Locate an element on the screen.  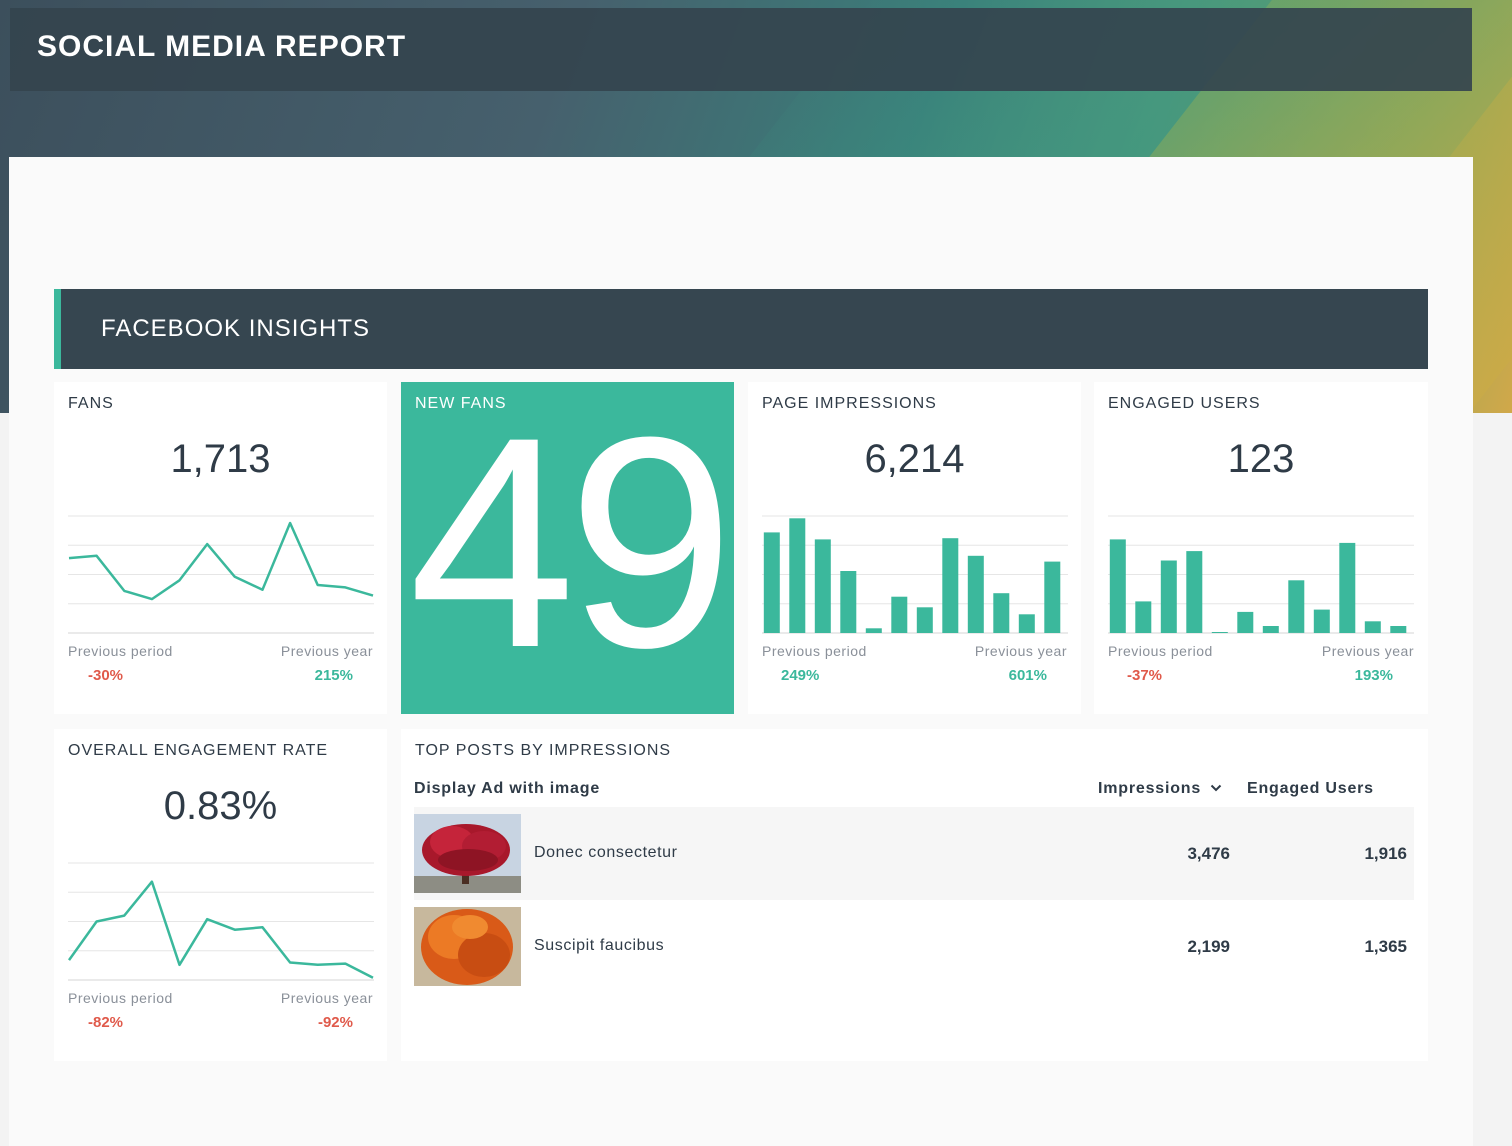
prev-period-value: -30% is located at coordinates (106, 675).